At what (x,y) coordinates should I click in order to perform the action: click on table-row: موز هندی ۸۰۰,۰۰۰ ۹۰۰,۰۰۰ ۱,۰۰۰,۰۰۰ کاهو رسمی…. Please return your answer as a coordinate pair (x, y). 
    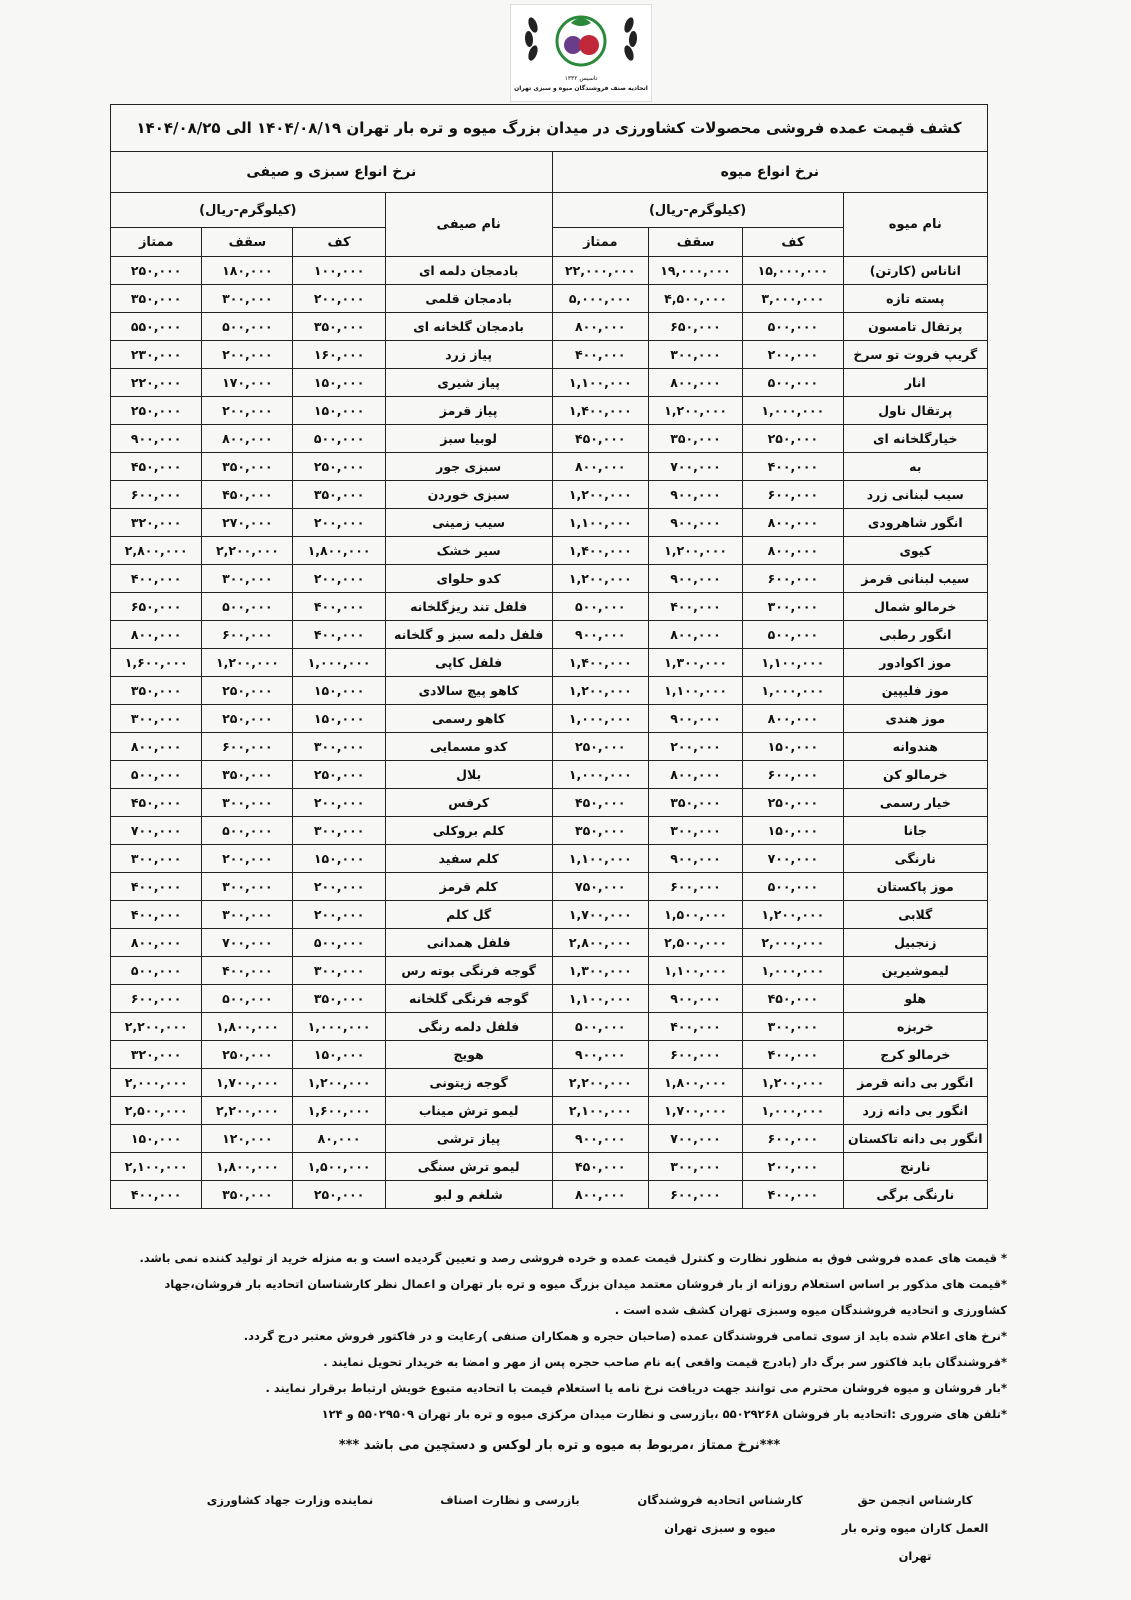
    Looking at the image, I should click on (549, 718).